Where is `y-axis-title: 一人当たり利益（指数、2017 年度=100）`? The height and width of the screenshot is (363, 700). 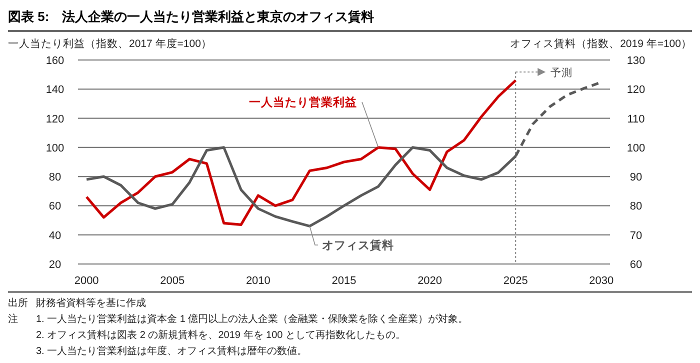 y-axis-title: 一人当たり利益（指数、2017 年度=100） is located at coordinates (110, 43).